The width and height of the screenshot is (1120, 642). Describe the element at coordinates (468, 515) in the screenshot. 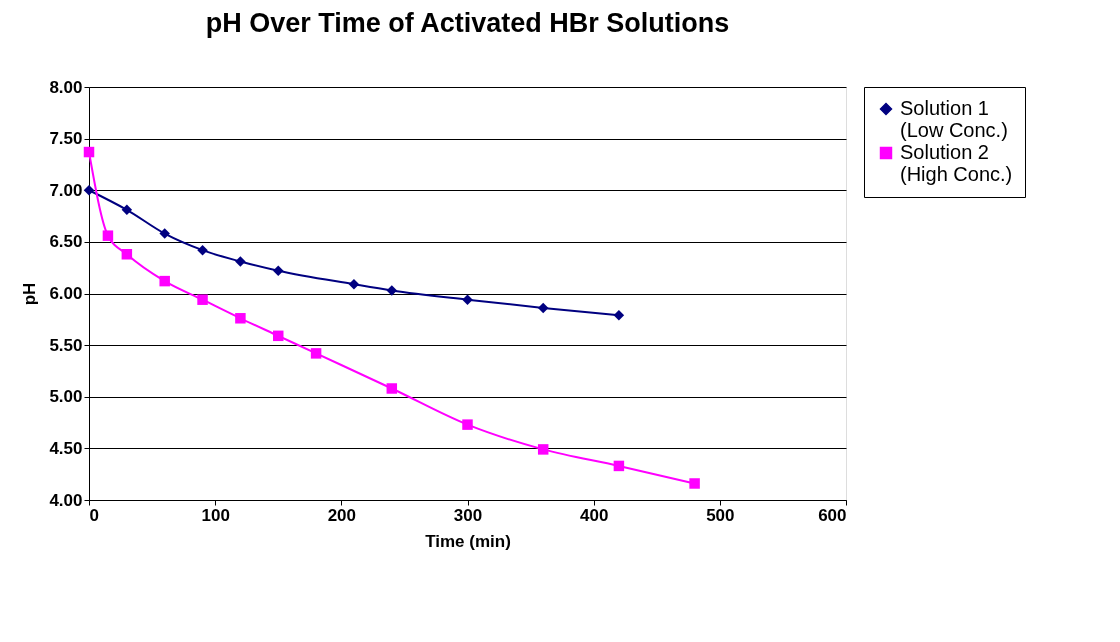

I see `x-tick-label: 300` at that location.